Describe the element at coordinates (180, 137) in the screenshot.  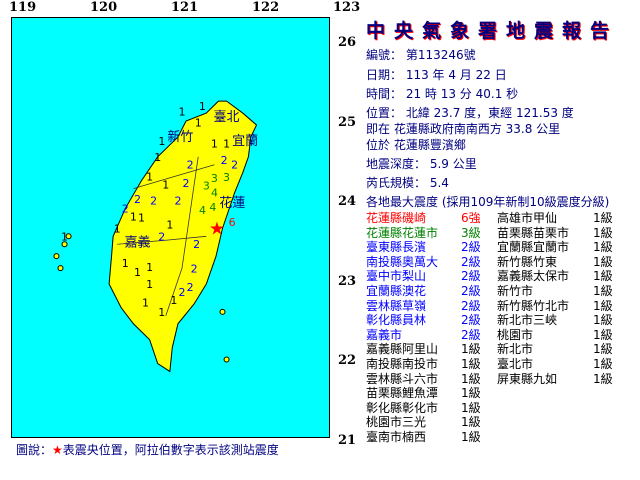
I see `city-label: 新竹` at that location.